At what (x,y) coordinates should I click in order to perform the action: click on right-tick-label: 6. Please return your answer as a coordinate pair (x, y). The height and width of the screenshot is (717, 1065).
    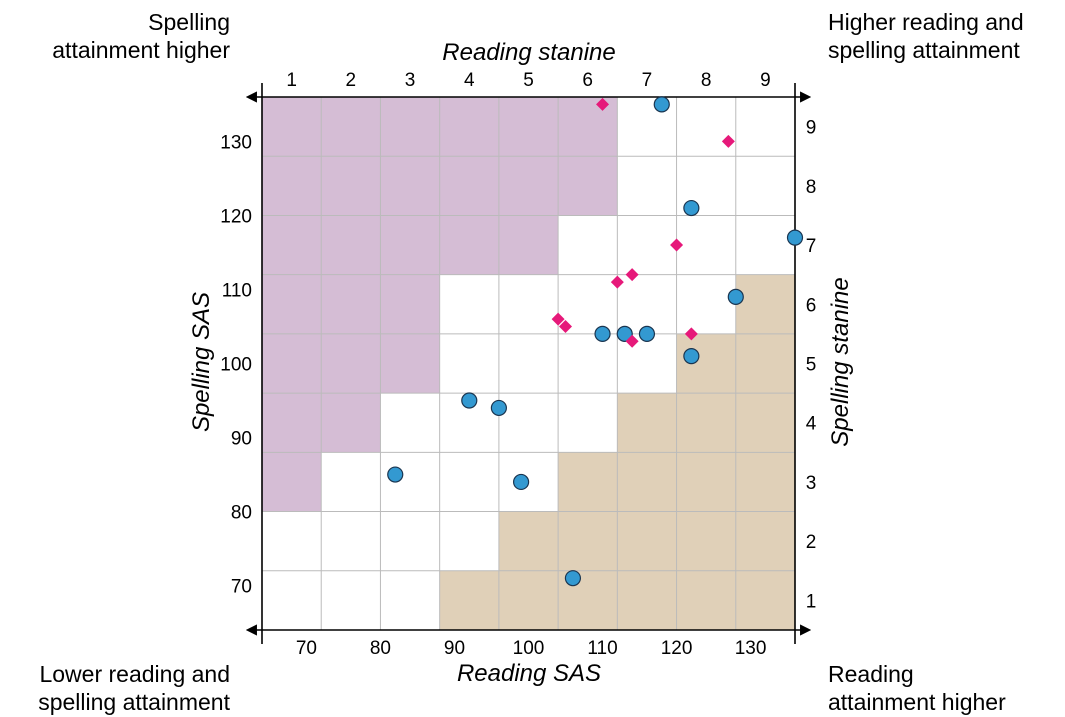
    Looking at the image, I should click on (811, 305).